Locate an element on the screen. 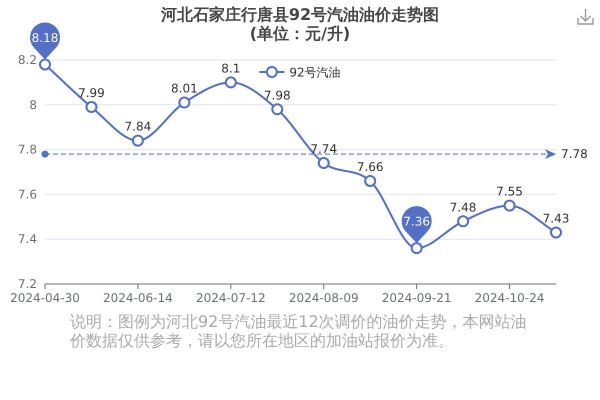 This screenshot has width=600, height=400. y-tick-label: 7.2 is located at coordinates (27, 284).